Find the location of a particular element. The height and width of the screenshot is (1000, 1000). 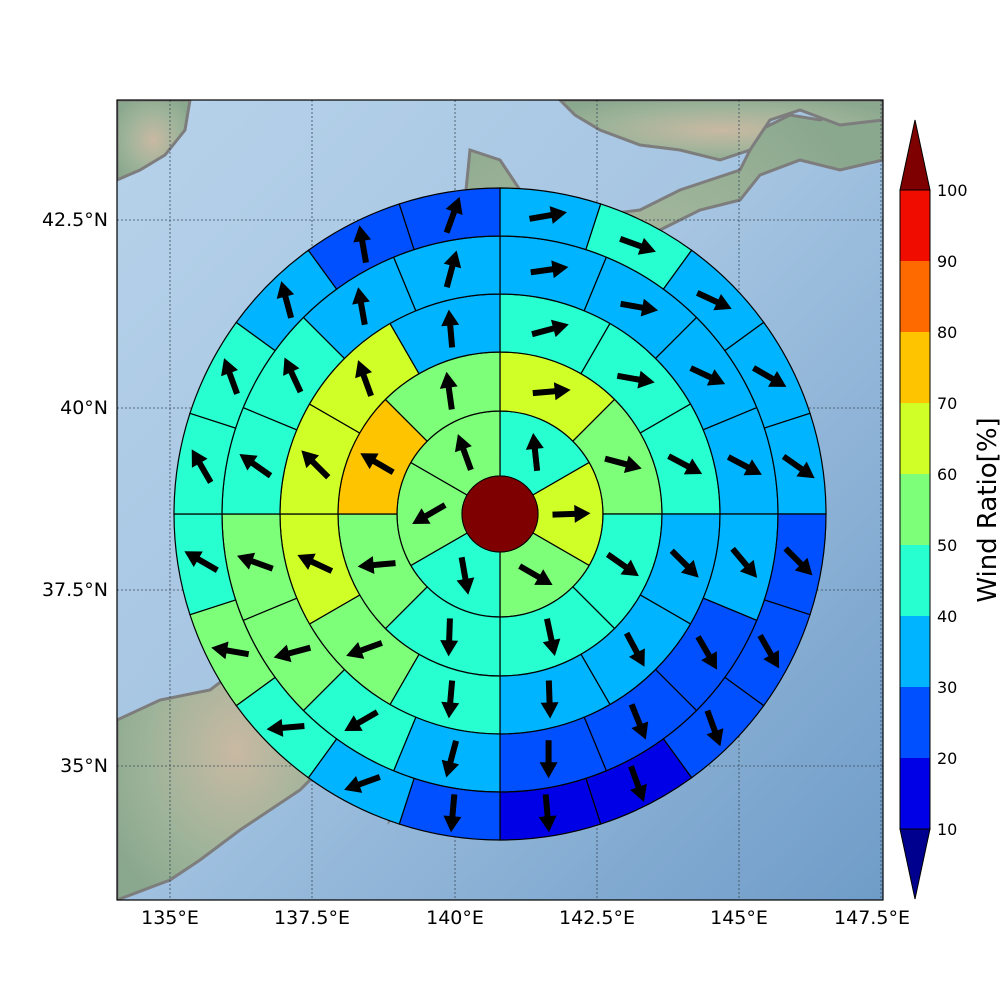

colorbar-under-extension is located at coordinates (915, 864).